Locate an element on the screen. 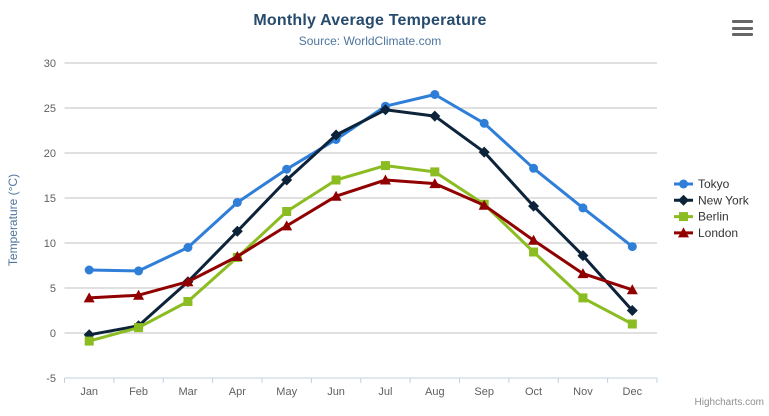 The height and width of the screenshot is (416, 769). data-point-new-york-Nov is located at coordinates (583, 256).